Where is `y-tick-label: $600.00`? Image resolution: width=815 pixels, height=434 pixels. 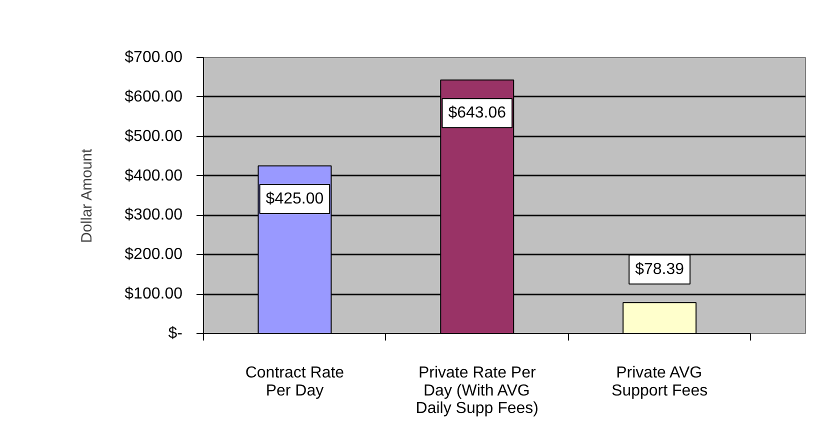 y-tick-label: $600.00 is located at coordinates (153, 97).